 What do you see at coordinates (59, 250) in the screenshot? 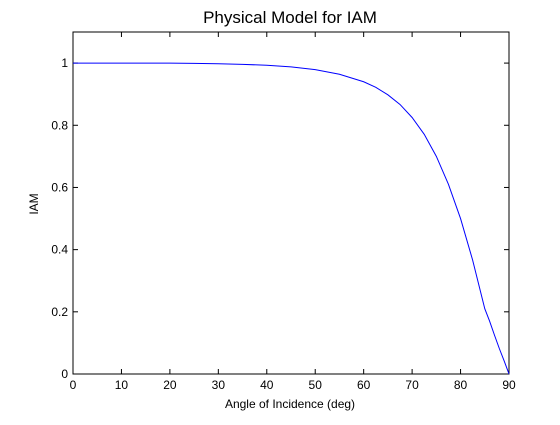
I see `y-tick-label: 0.4` at bounding box center [59, 250].